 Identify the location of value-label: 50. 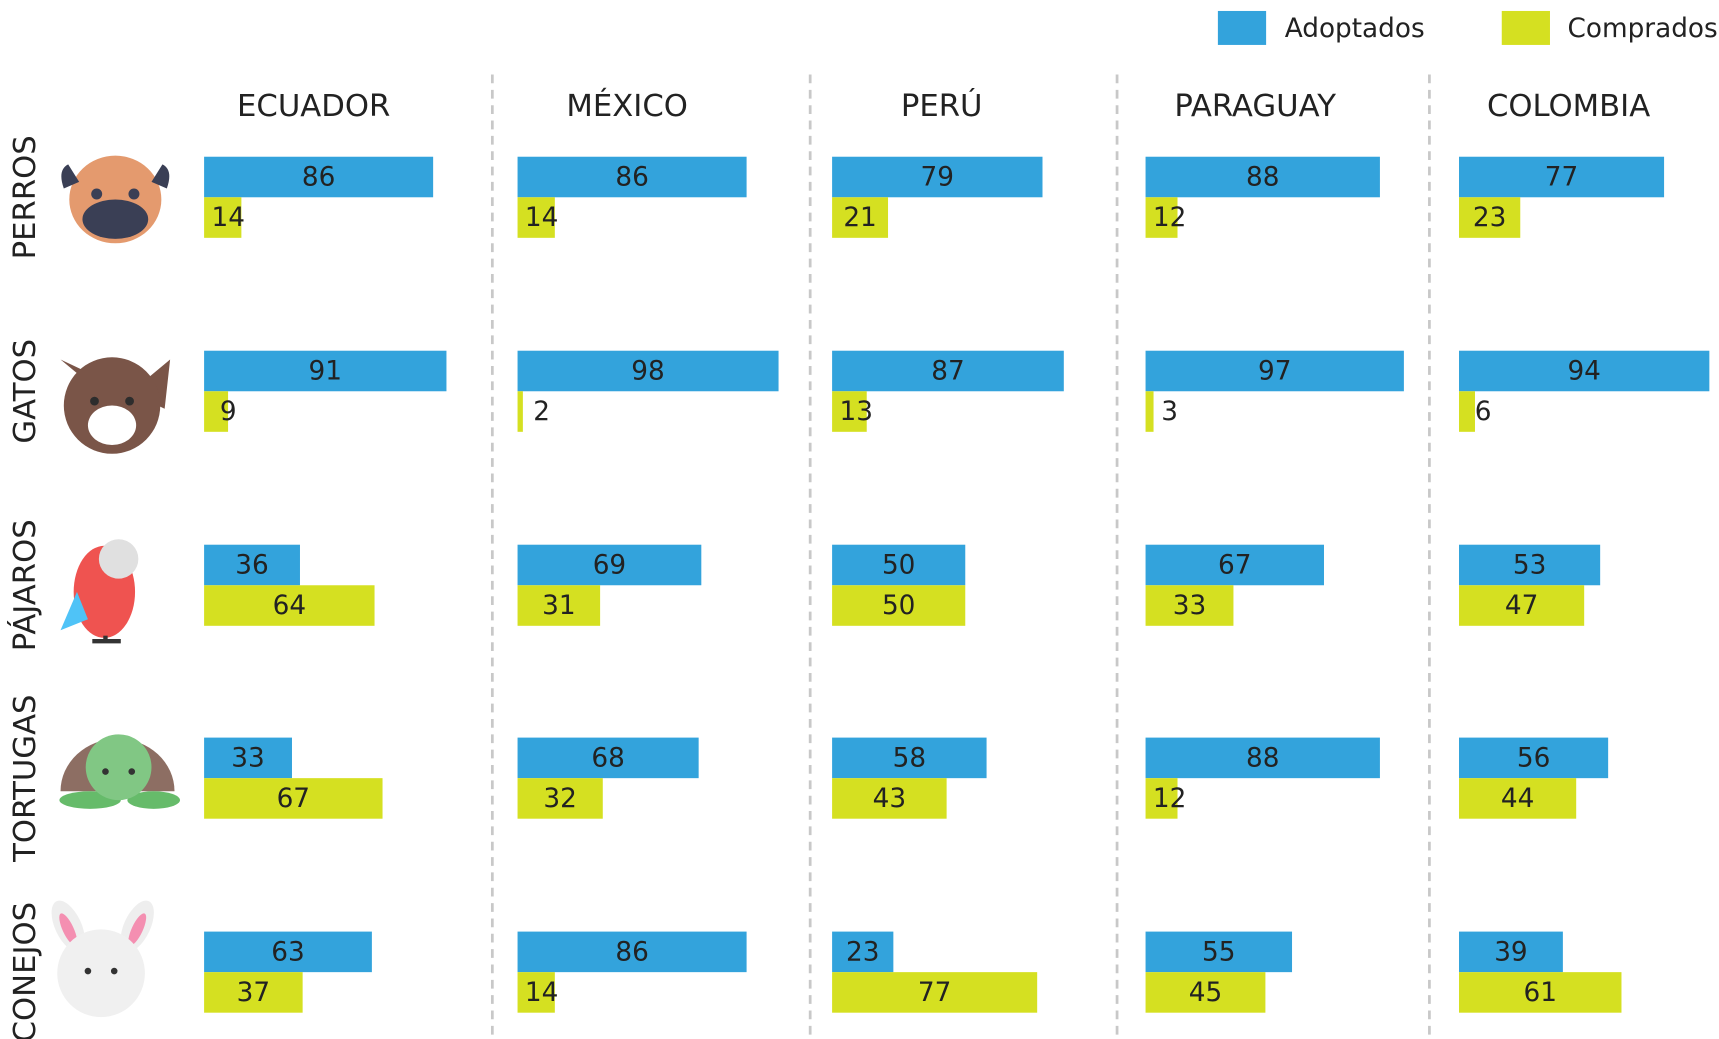
(898, 606).